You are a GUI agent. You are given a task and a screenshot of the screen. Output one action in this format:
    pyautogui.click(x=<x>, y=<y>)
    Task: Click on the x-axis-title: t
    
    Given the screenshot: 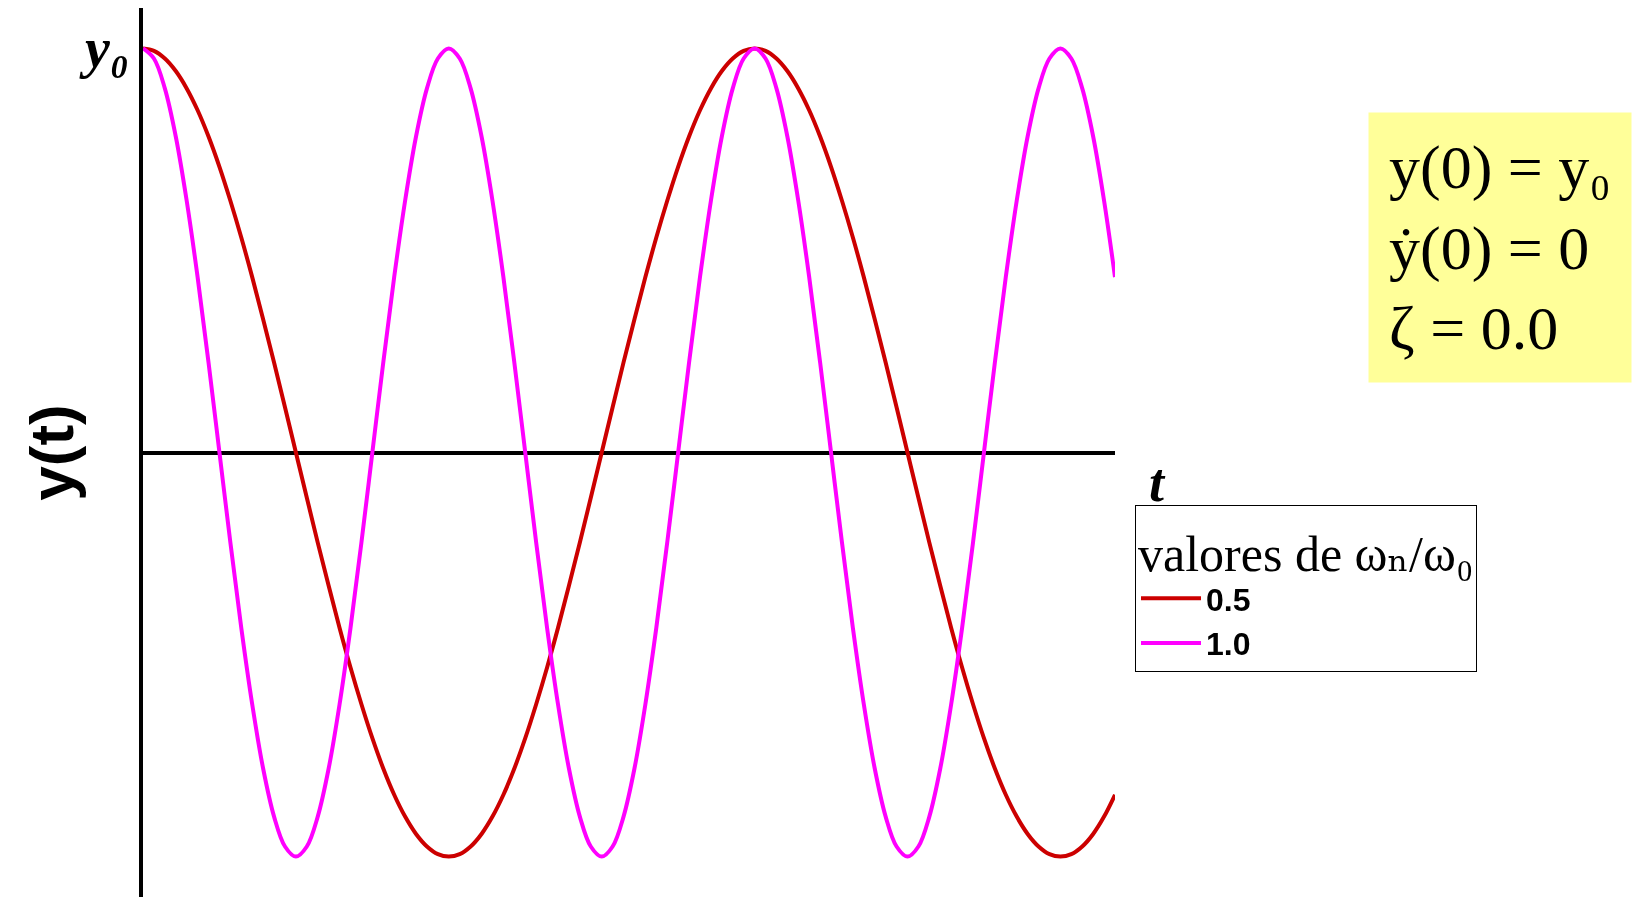 What is the action you would take?
    pyautogui.click(x=1157, y=483)
    